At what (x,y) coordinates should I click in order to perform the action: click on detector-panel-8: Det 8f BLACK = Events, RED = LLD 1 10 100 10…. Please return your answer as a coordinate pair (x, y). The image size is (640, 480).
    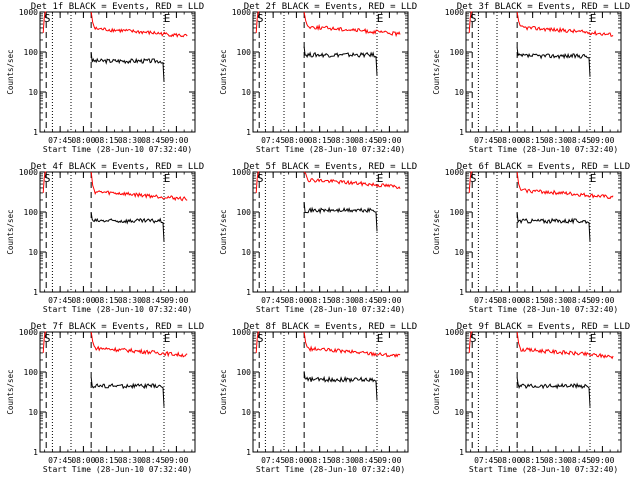
    Looking at the image, I should click on (318, 398).